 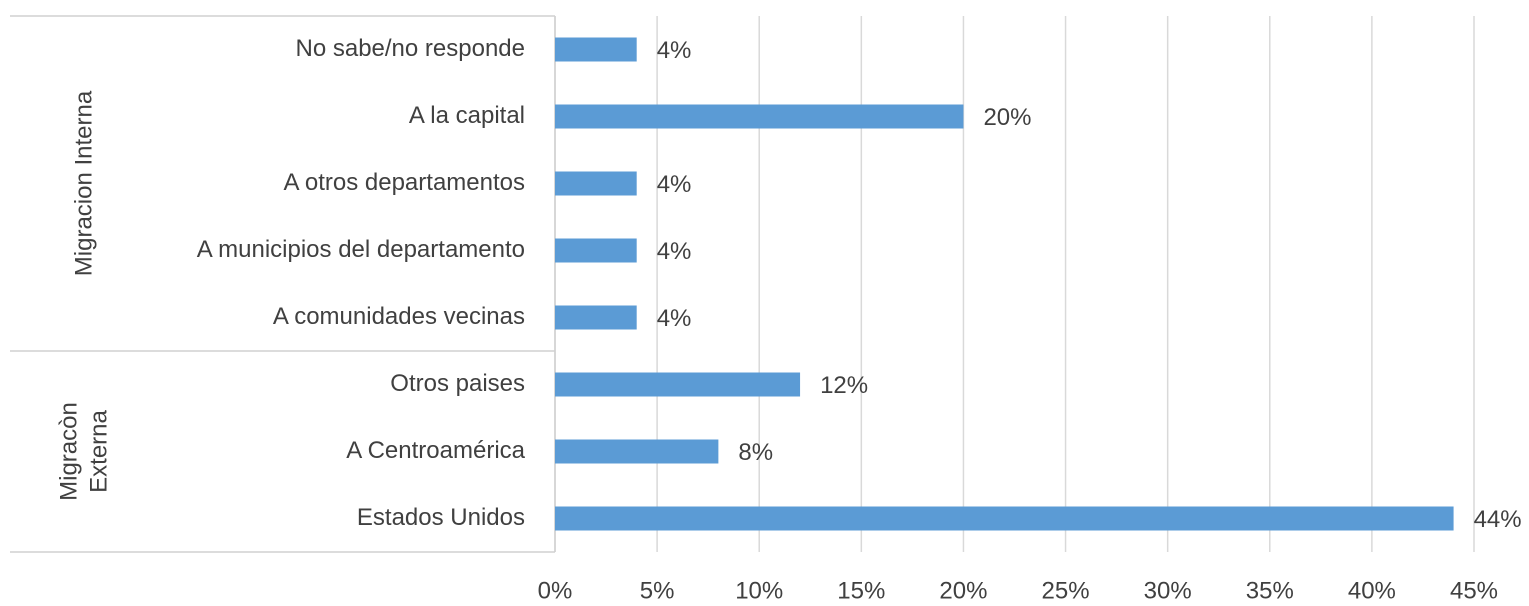 What do you see at coordinates (755, 452) in the screenshot?
I see `data-label: 8%` at bounding box center [755, 452].